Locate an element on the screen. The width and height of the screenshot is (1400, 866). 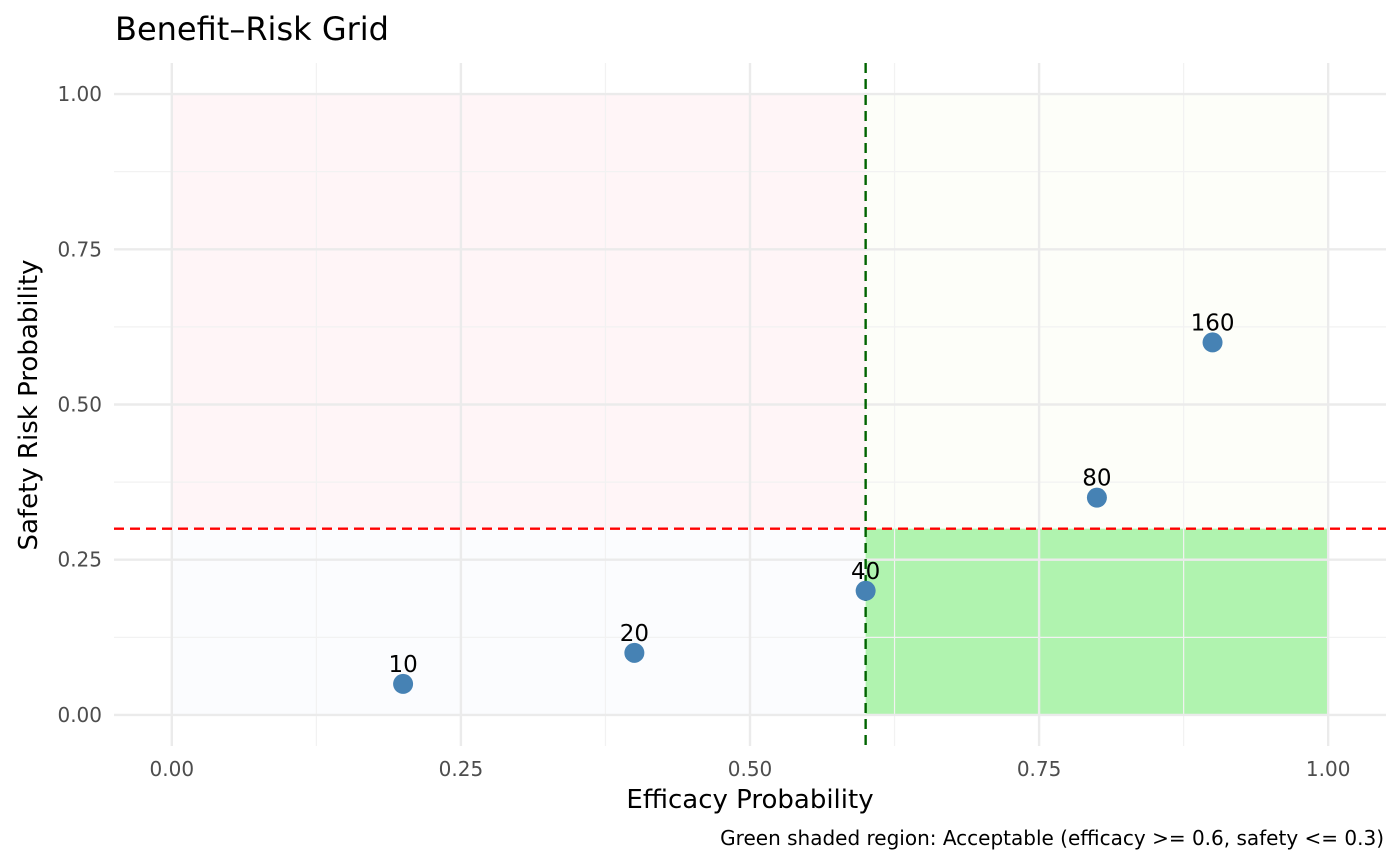
point-label: 40 is located at coordinates (865, 572).